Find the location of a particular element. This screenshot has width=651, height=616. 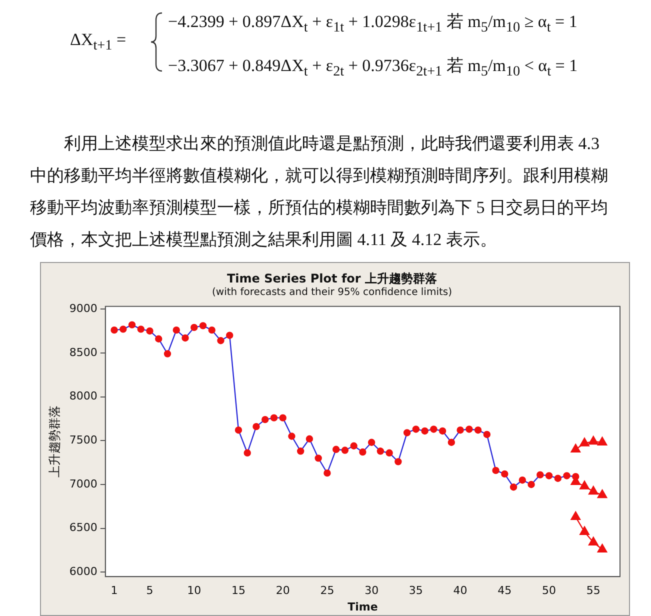

y-tick-label: 7500 is located at coordinates (83, 439).